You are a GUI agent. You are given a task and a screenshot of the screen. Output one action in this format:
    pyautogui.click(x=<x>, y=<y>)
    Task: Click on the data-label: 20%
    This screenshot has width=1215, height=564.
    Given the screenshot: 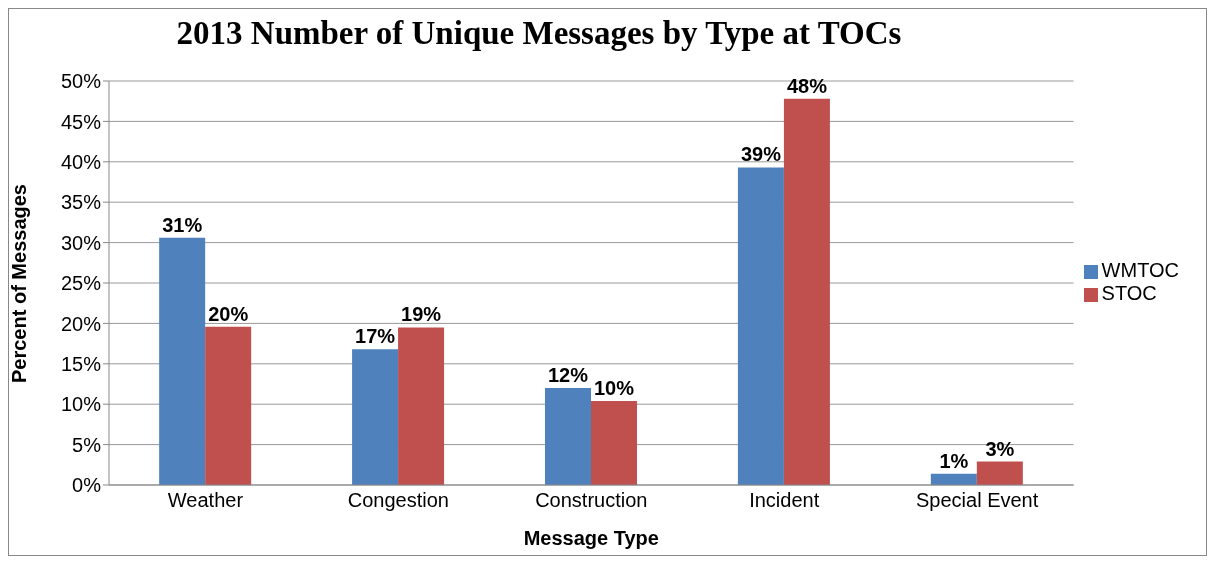 What is the action you would take?
    pyautogui.click(x=228, y=313)
    